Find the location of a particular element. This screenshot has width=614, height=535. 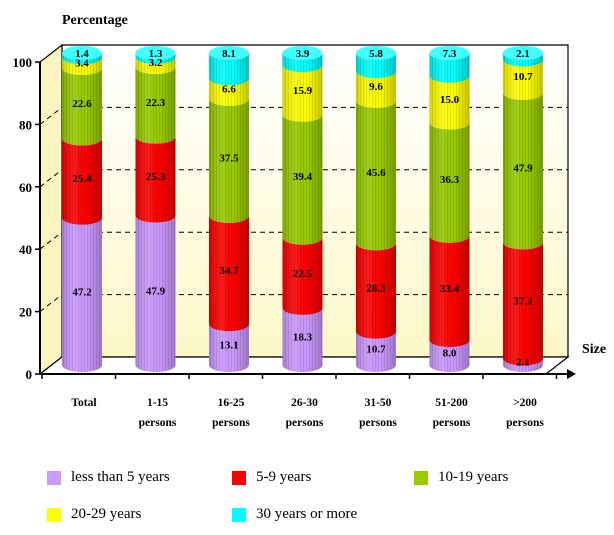

legend-item: 5-9 years is located at coordinates (271, 477).